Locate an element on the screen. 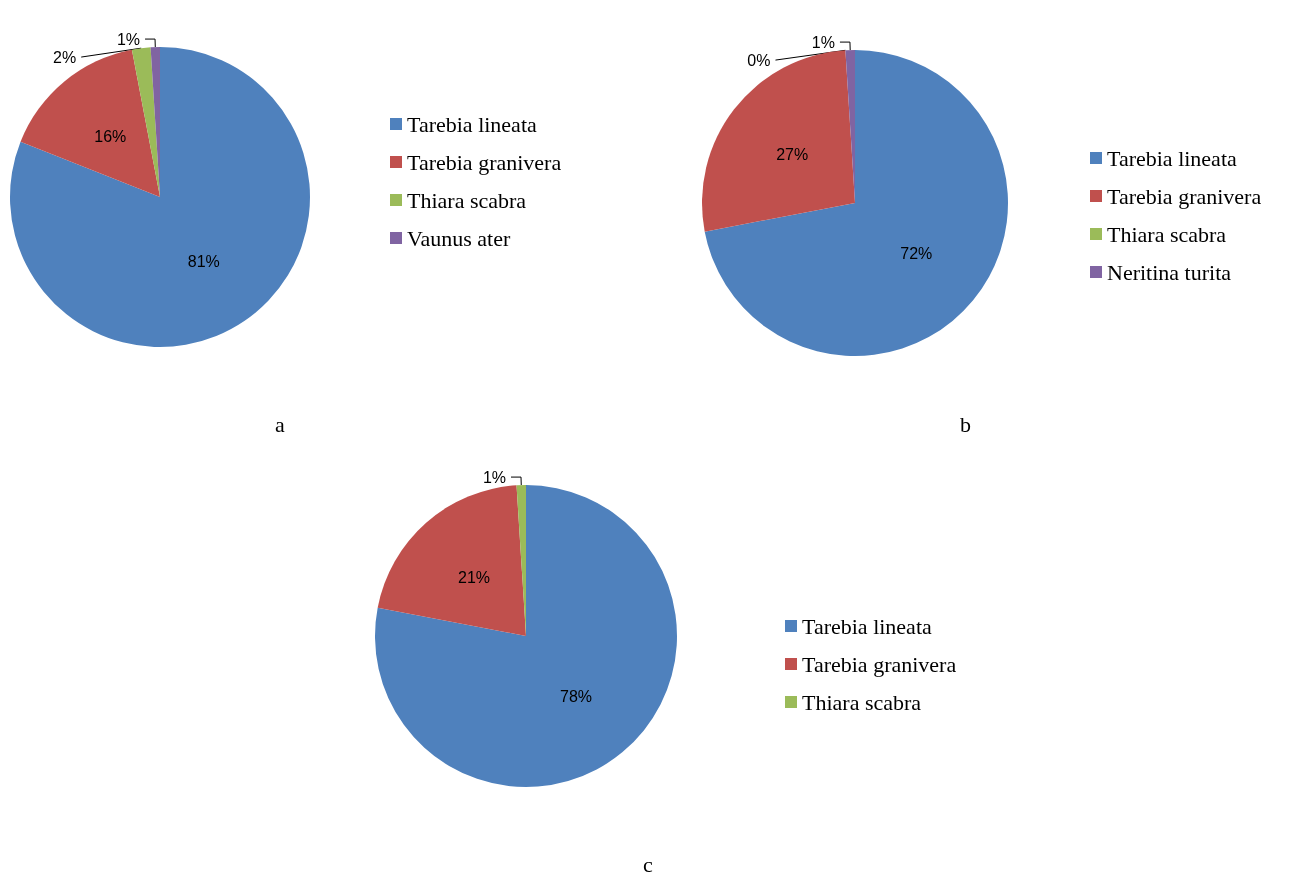  text: b is located at coordinates (965, 424).